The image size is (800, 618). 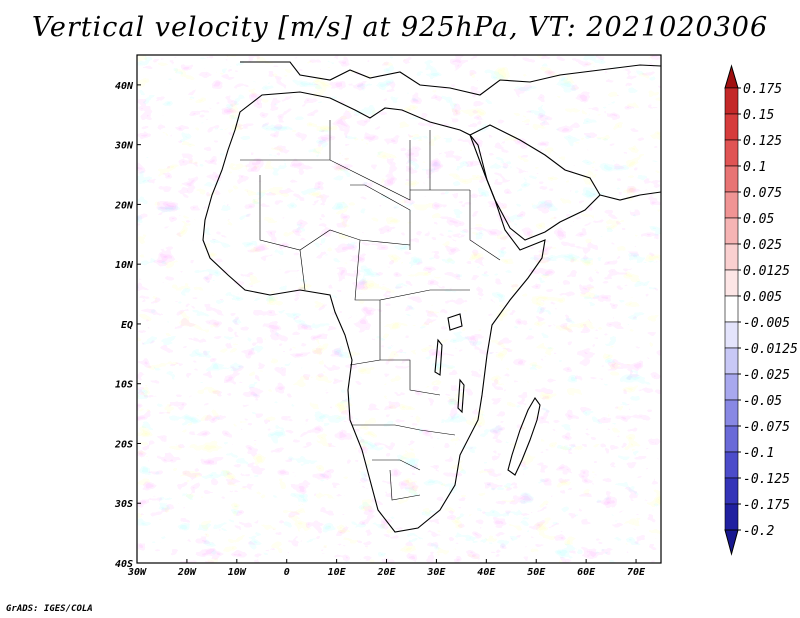 I want to click on lon-tick-label: 50E, so click(x=536, y=572).